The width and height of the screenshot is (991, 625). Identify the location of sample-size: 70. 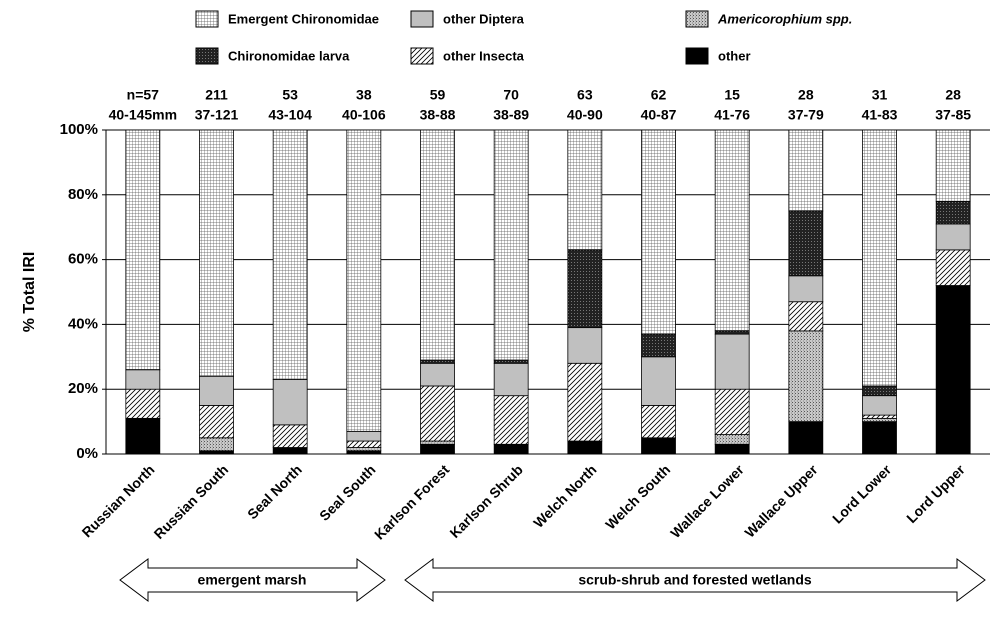
(511, 95).